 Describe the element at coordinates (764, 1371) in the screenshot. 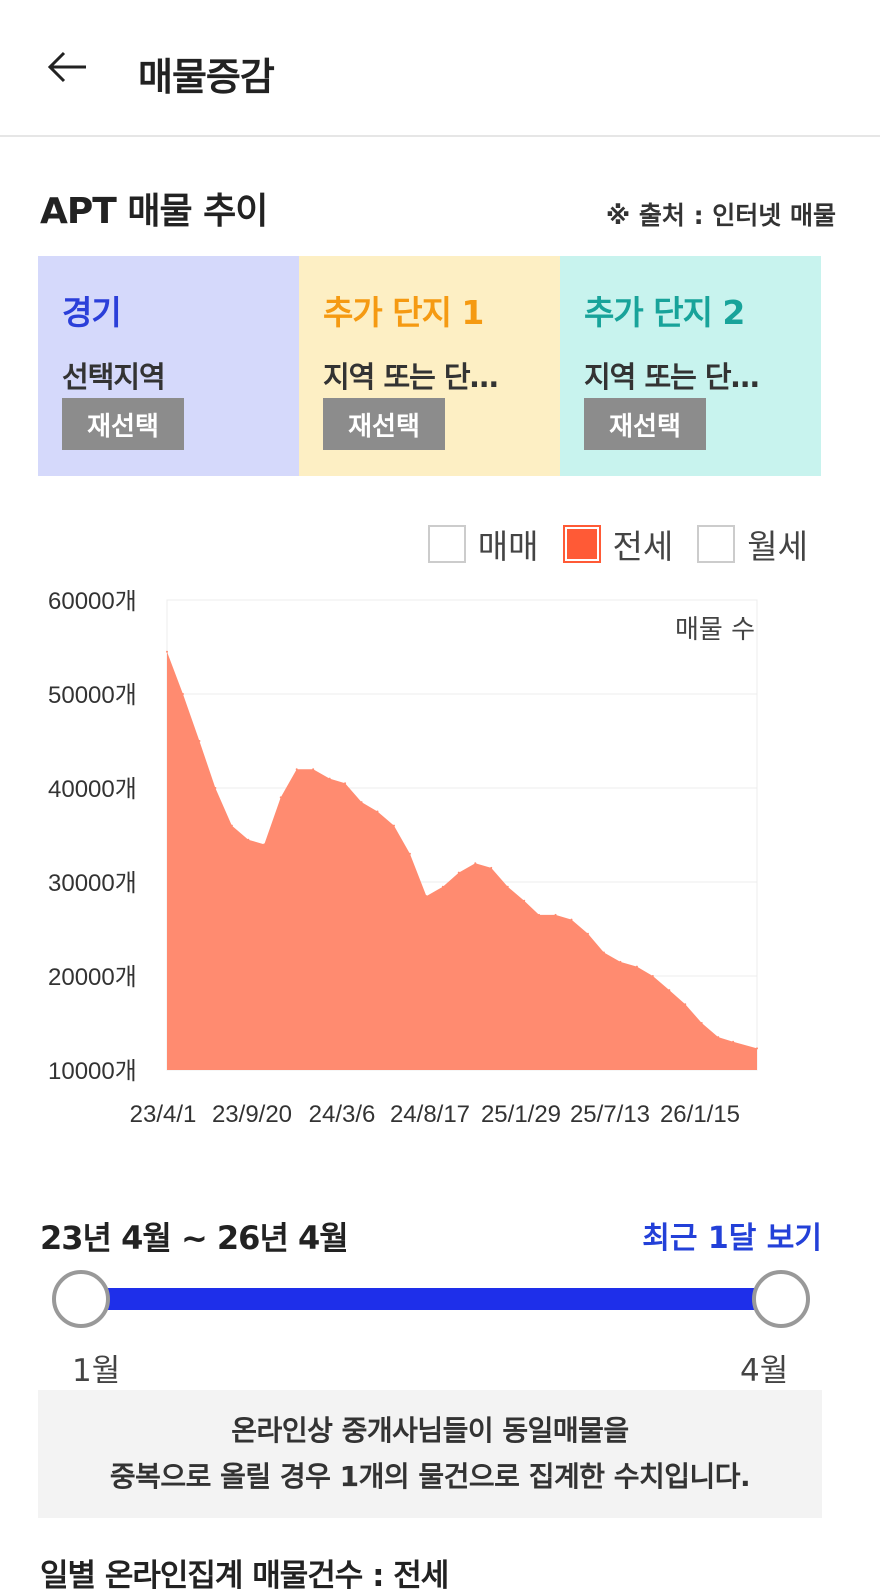

I see `slider-end-label: 4월` at that location.